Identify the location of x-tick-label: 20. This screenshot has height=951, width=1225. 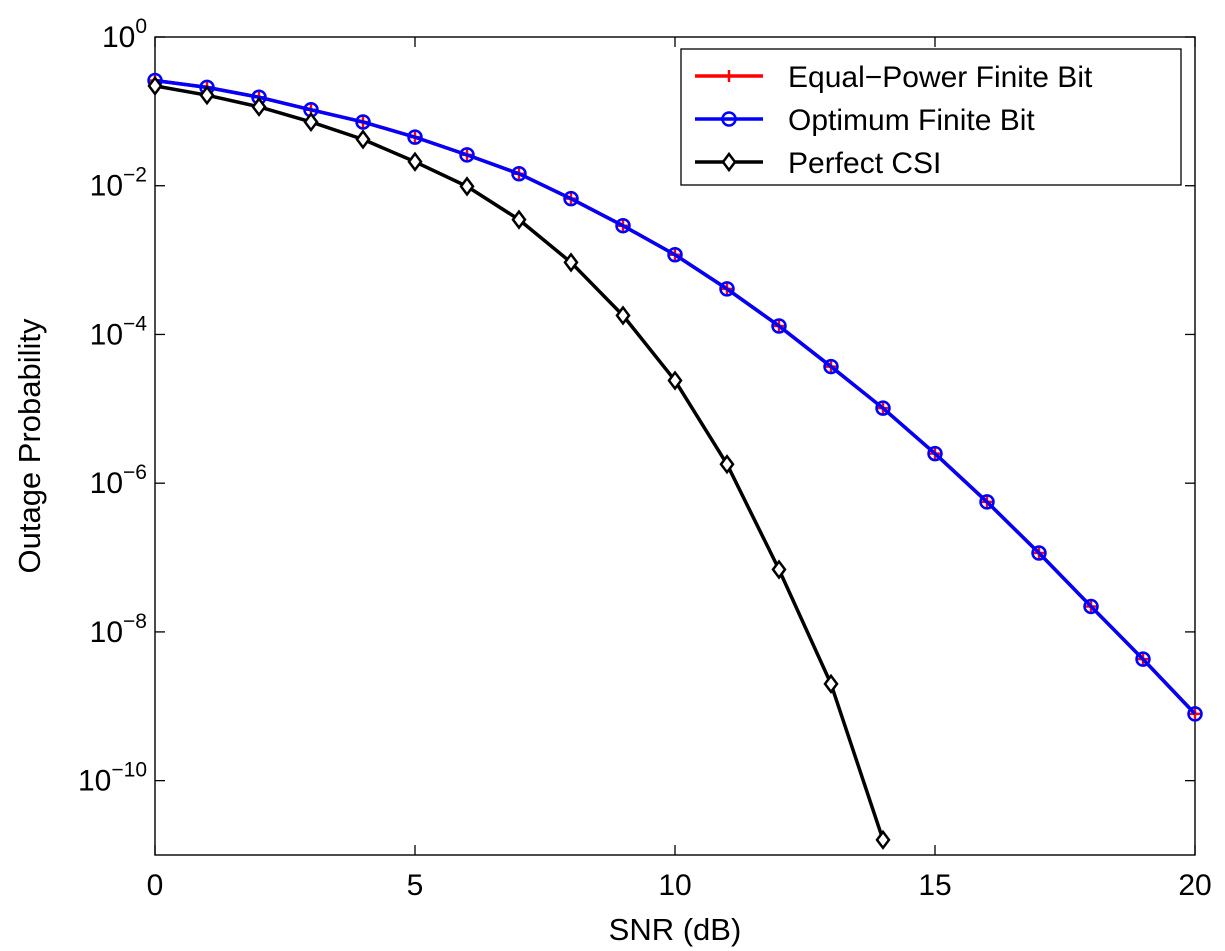
(1194, 885).